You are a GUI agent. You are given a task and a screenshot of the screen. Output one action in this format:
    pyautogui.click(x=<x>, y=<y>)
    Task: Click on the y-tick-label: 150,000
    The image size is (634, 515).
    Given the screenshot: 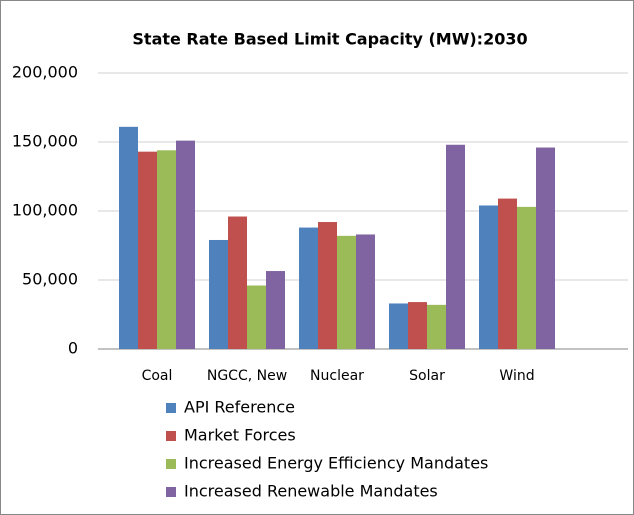 What is the action you would take?
    pyautogui.click(x=45, y=141)
    